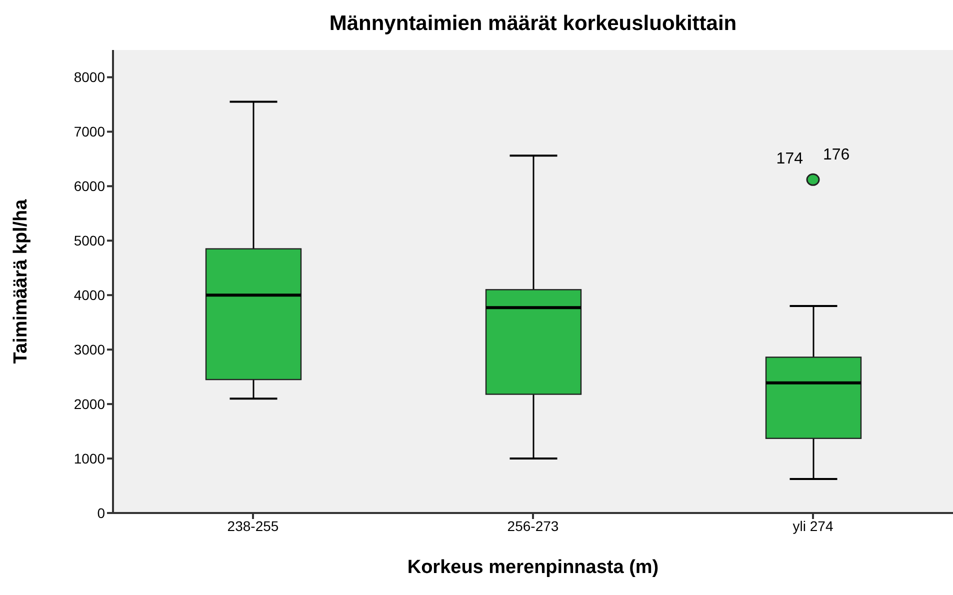 The width and height of the screenshot is (953, 595). I want to click on chart-title: Männyntaimien määrät korkeusluokittain, so click(533, 24).